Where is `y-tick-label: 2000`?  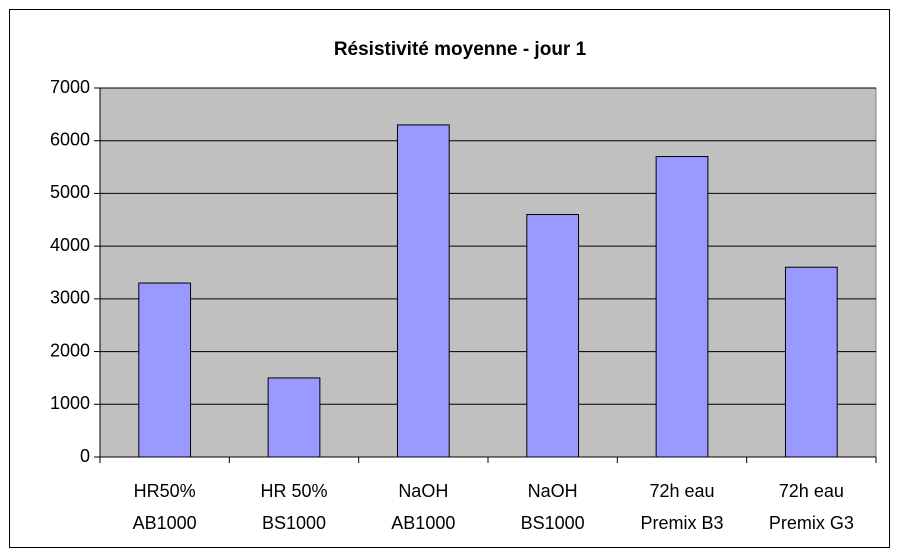
y-tick-label: 2000 is located at coordinates (70, 350).